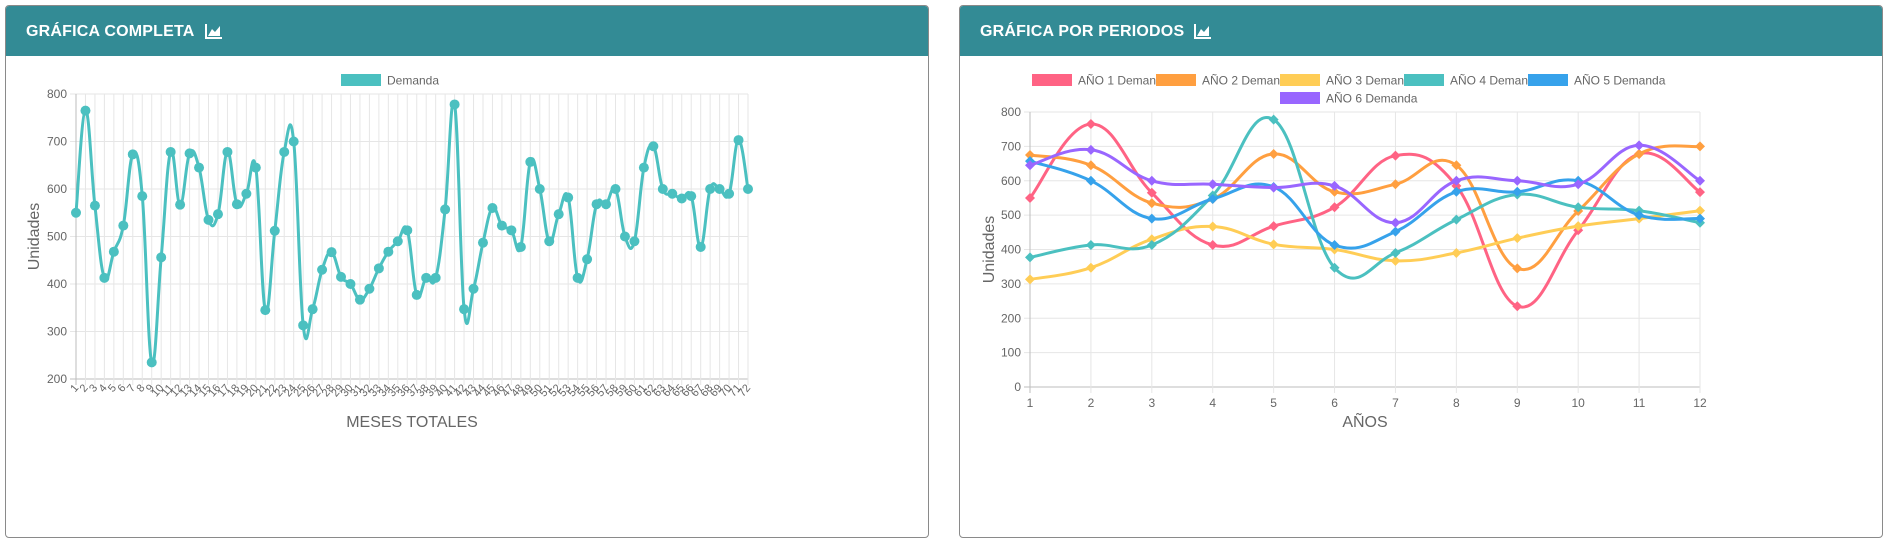  I want to click on x-tick-label: 1, so click(1030, 403).